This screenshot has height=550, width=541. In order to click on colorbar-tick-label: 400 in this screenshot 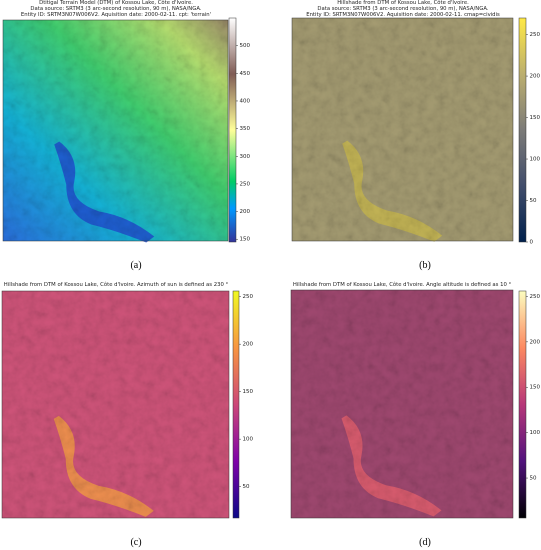, I will do `click(245, 101)`.